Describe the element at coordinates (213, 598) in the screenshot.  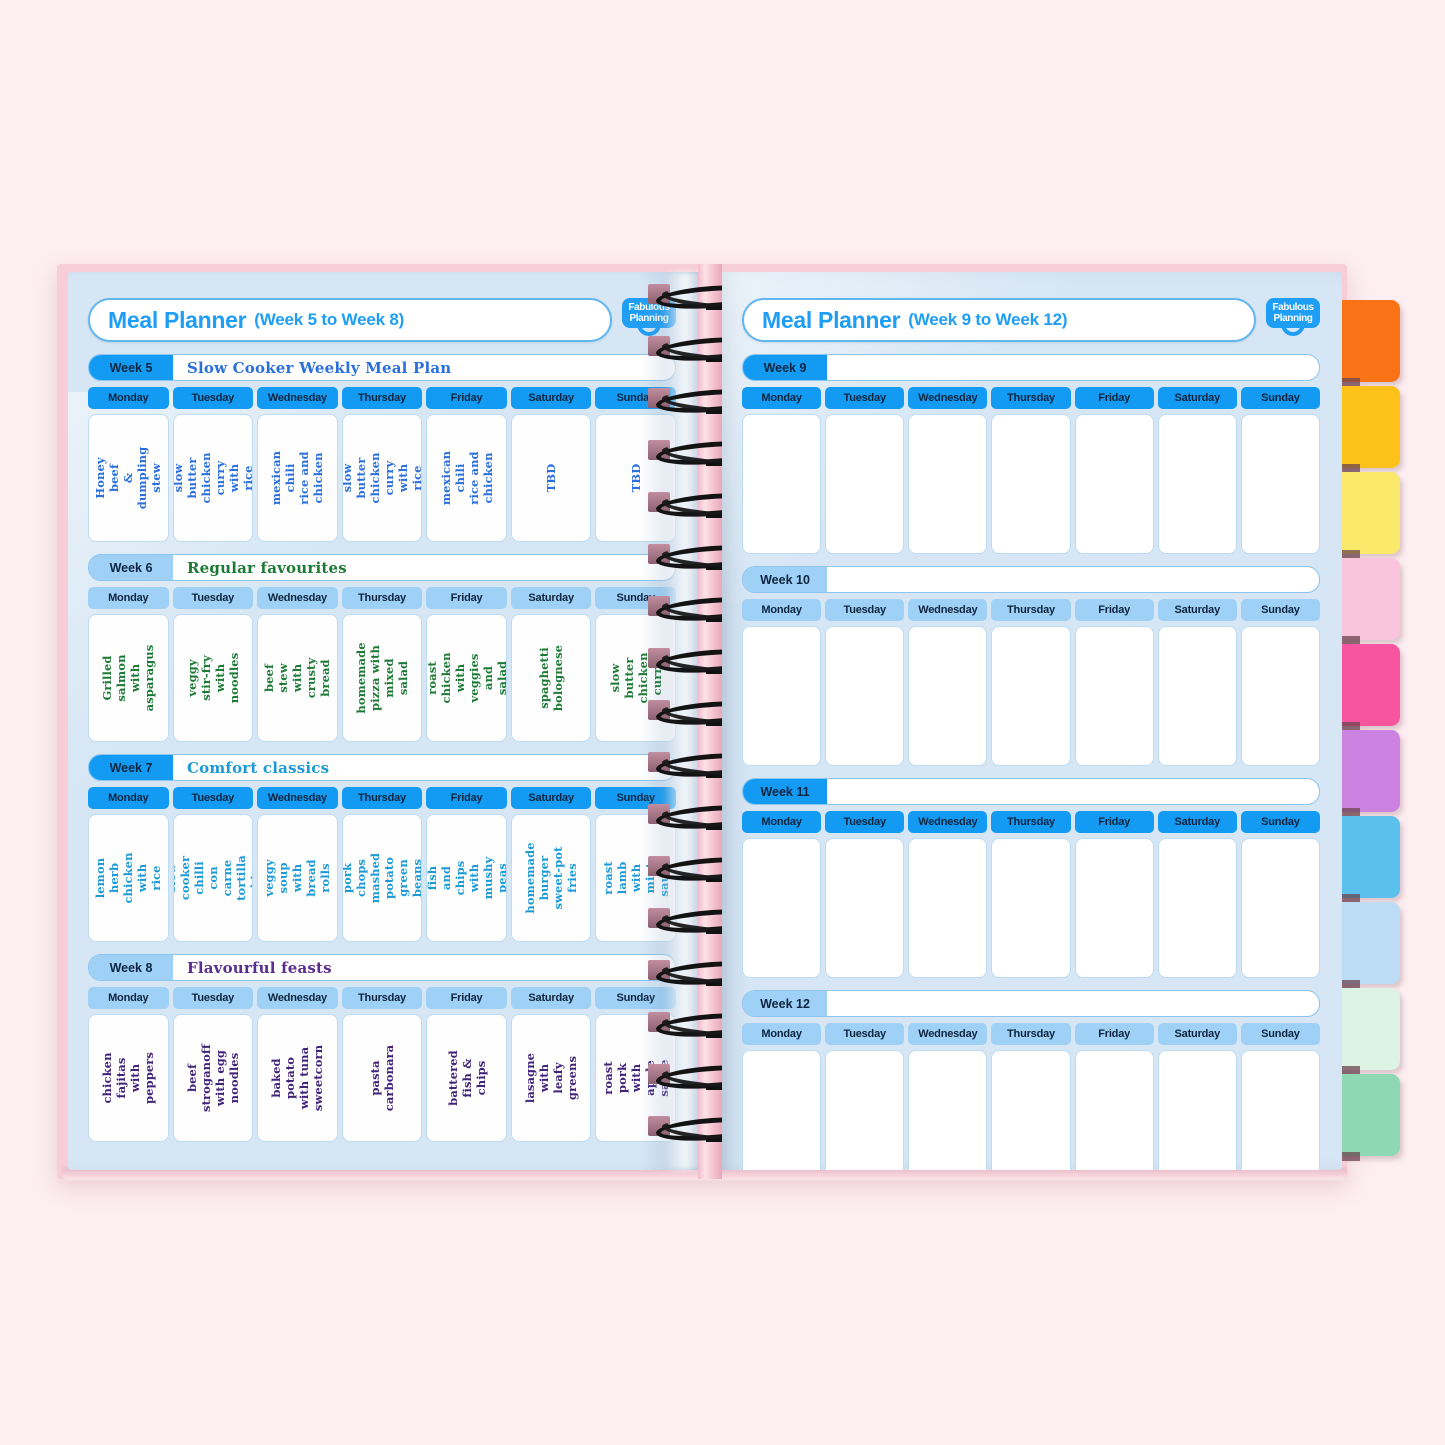
I see `day-header-tuesday: Tuesday` at that location.